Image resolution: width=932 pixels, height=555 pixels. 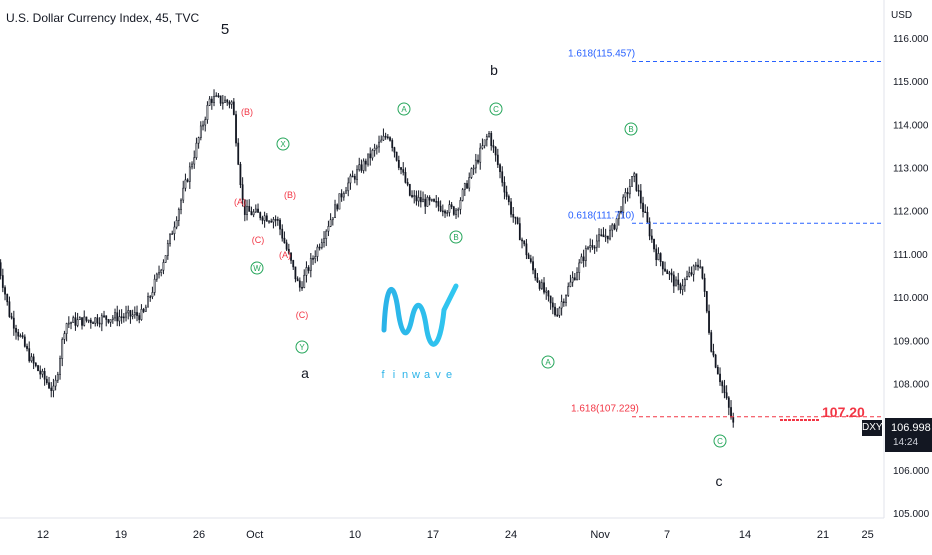 What do you see at coordinates (121, 535) in the screenshot?
I see `x-tick-label: 19` at bounding box center [121, 535].